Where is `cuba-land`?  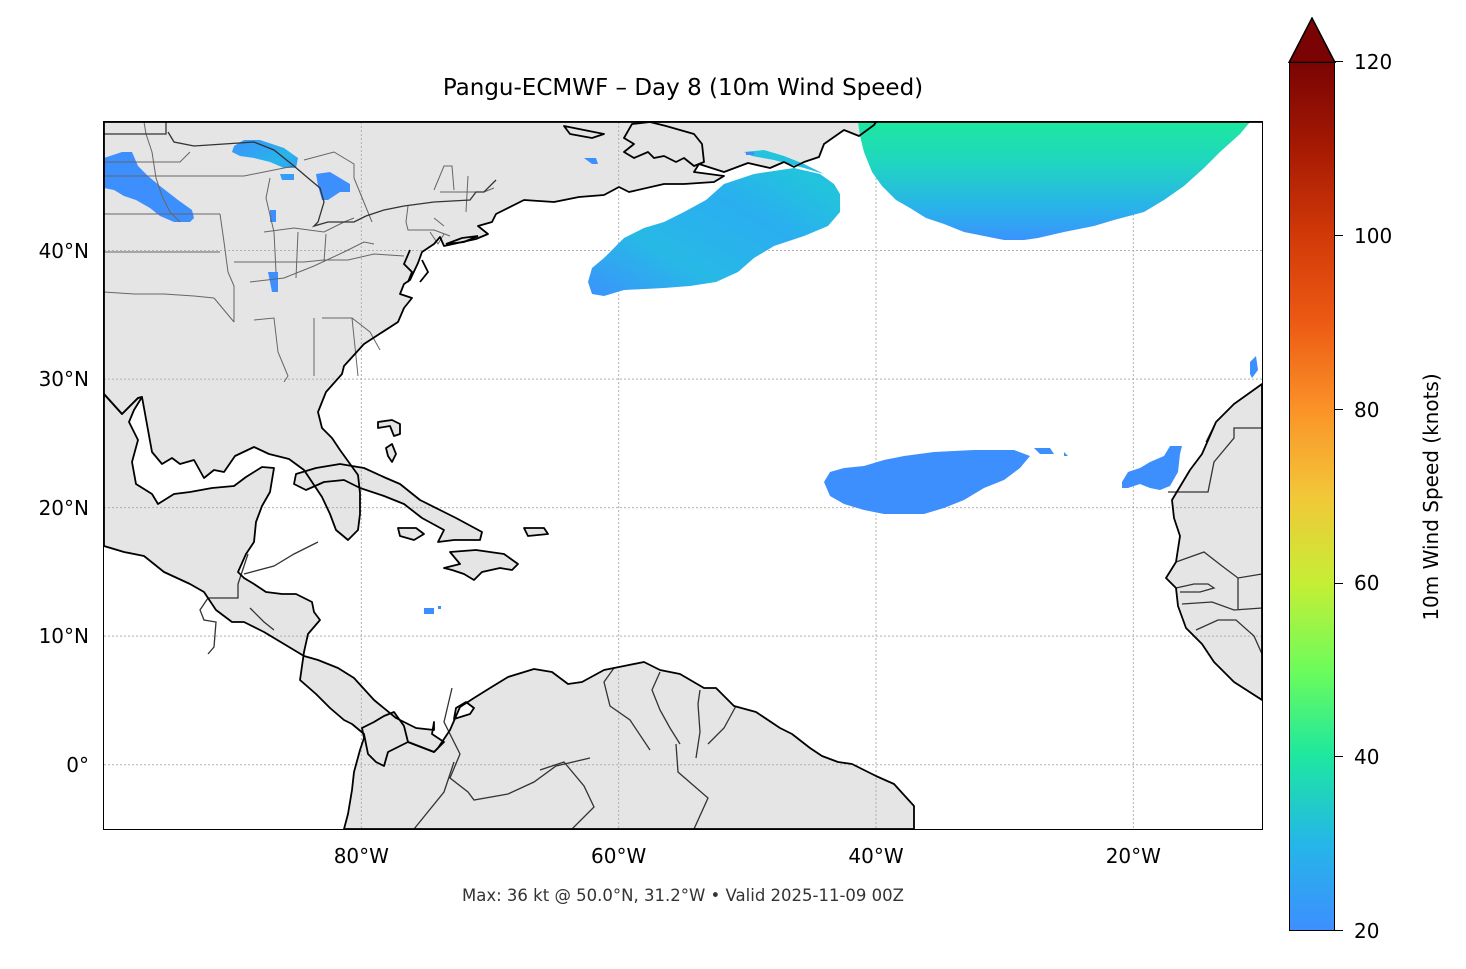 cuba-land is located at coordinates (388, 503).